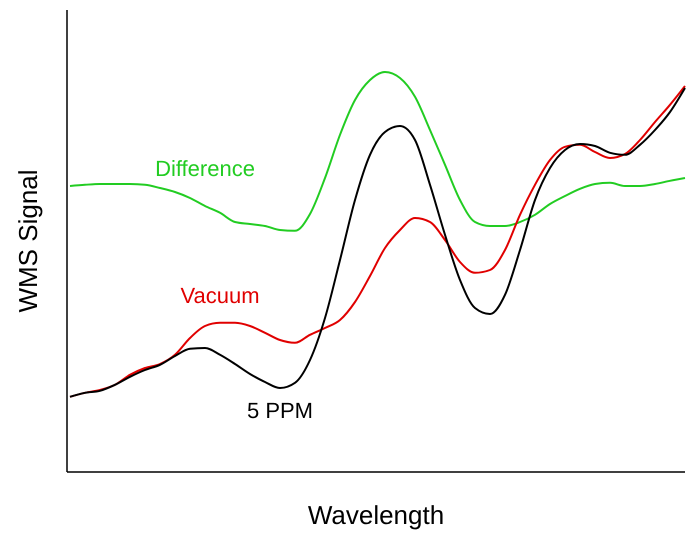 The width and height of the screenshot is (692, 534). I want to click on series-label: Vacuum, so click(220, 295).